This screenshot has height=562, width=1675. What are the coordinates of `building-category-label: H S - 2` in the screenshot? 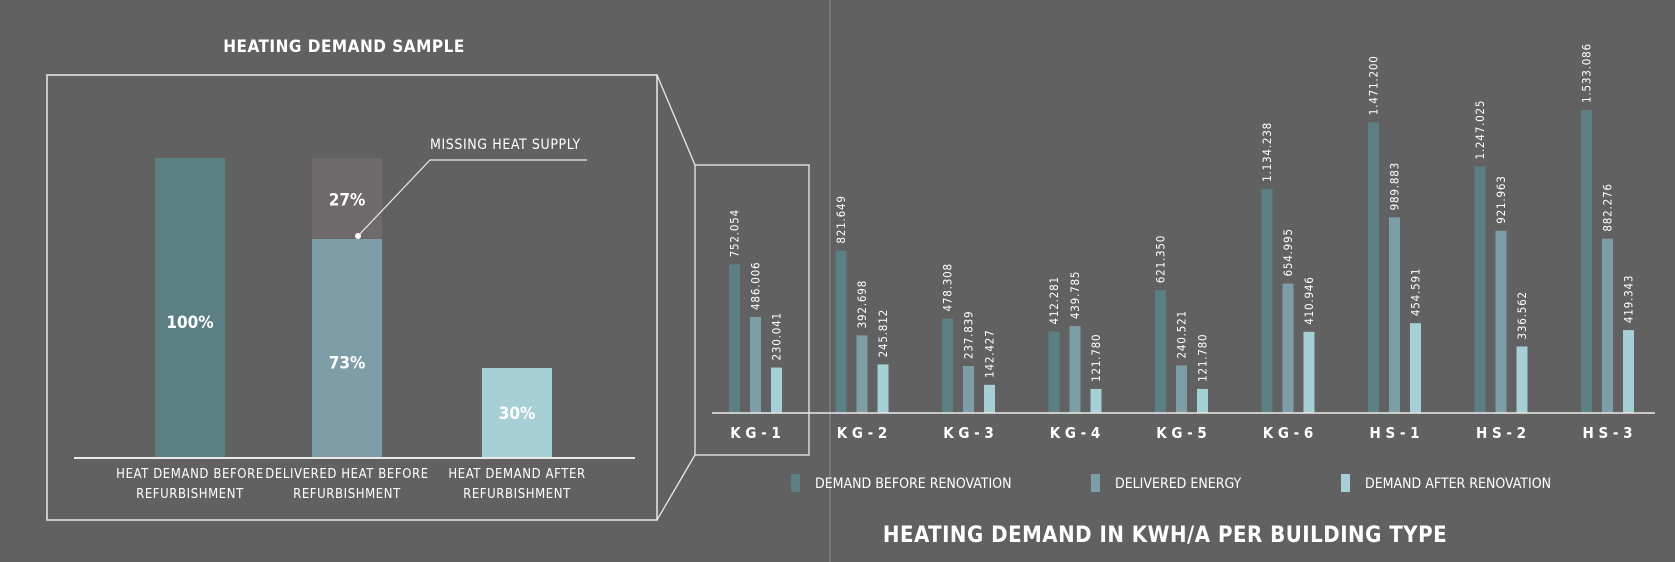 It's located at (1501, 433).